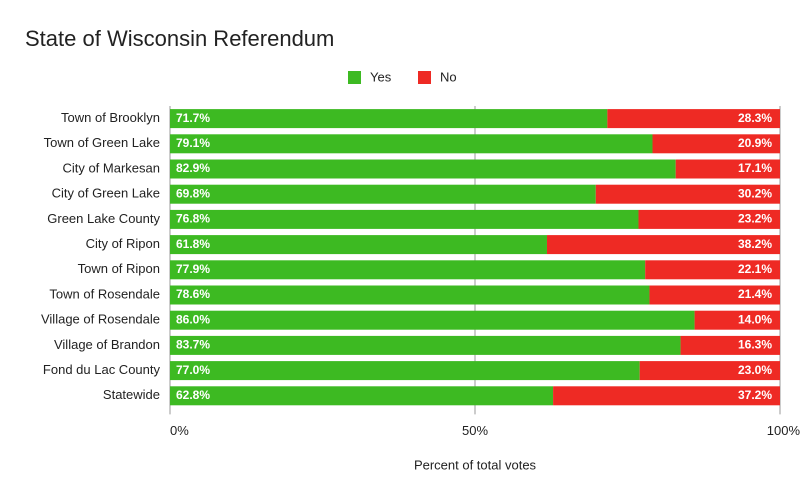  What do you see at coordinates (755, 319) in the screenshot?
I see `value-label: 14.0%` at bounding box center [755, 319].